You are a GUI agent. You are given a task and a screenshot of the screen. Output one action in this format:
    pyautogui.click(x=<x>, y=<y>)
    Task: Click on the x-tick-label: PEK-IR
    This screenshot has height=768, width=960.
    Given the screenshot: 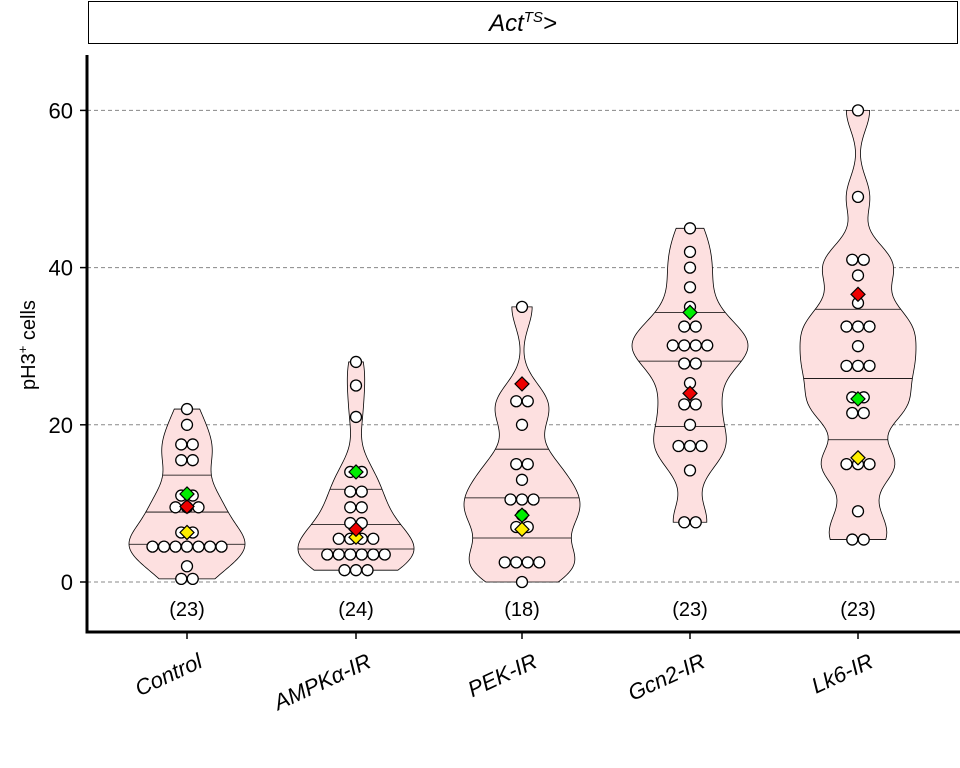 What is the action you would take?
    pyautogui.click(x=502, y=675)
    